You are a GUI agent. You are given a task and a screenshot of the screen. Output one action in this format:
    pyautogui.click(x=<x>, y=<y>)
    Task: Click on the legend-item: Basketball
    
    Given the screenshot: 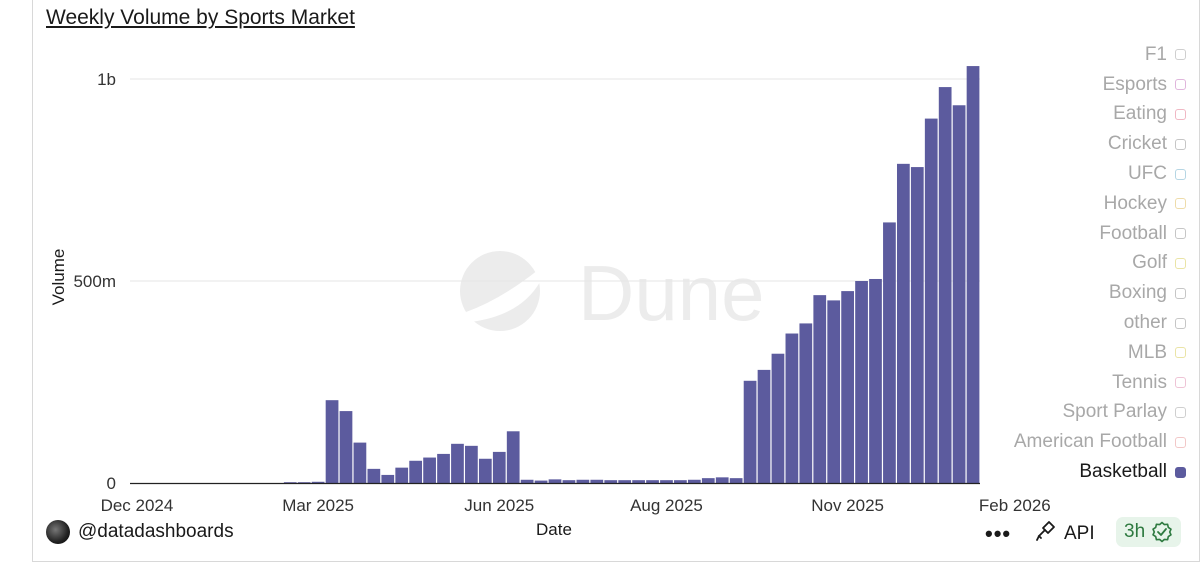 What is the action you would take?
    pyautogui.click(x=1071, y=472)
    